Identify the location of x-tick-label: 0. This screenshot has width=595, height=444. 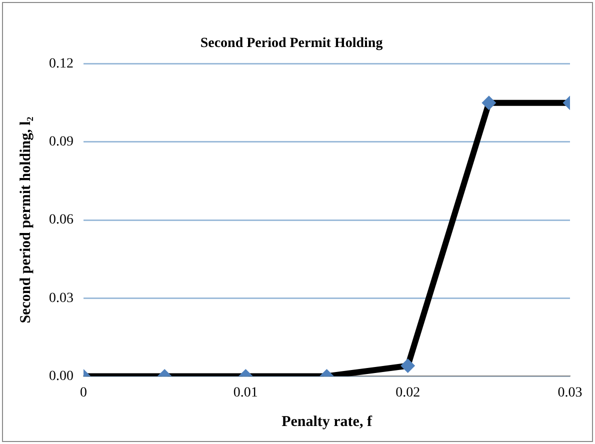
(83, 392).